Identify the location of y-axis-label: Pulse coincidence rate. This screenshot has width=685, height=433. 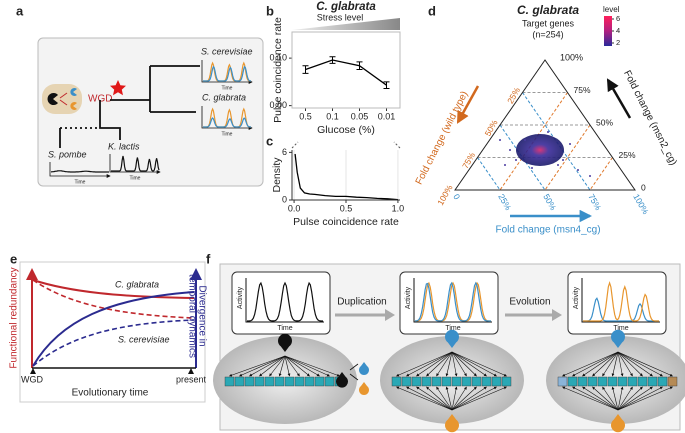
(278, 70).